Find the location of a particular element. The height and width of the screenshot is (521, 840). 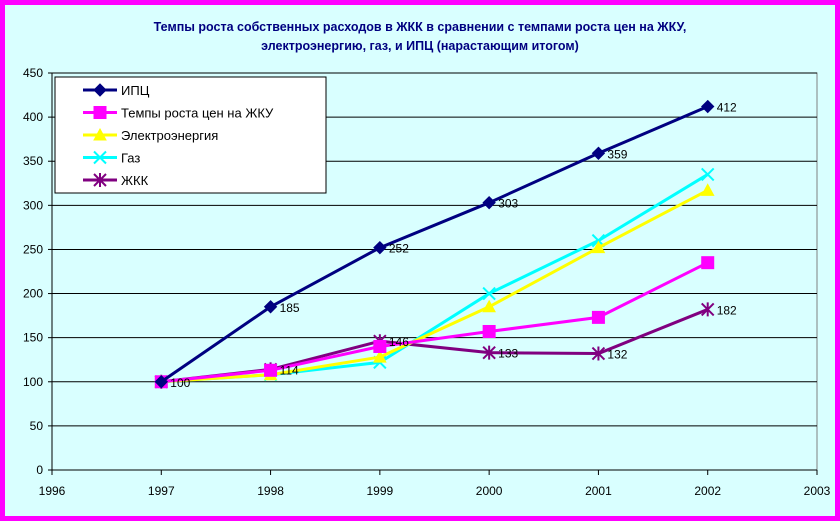

y-tick-label: 0 is located at coordinates (39, 470).